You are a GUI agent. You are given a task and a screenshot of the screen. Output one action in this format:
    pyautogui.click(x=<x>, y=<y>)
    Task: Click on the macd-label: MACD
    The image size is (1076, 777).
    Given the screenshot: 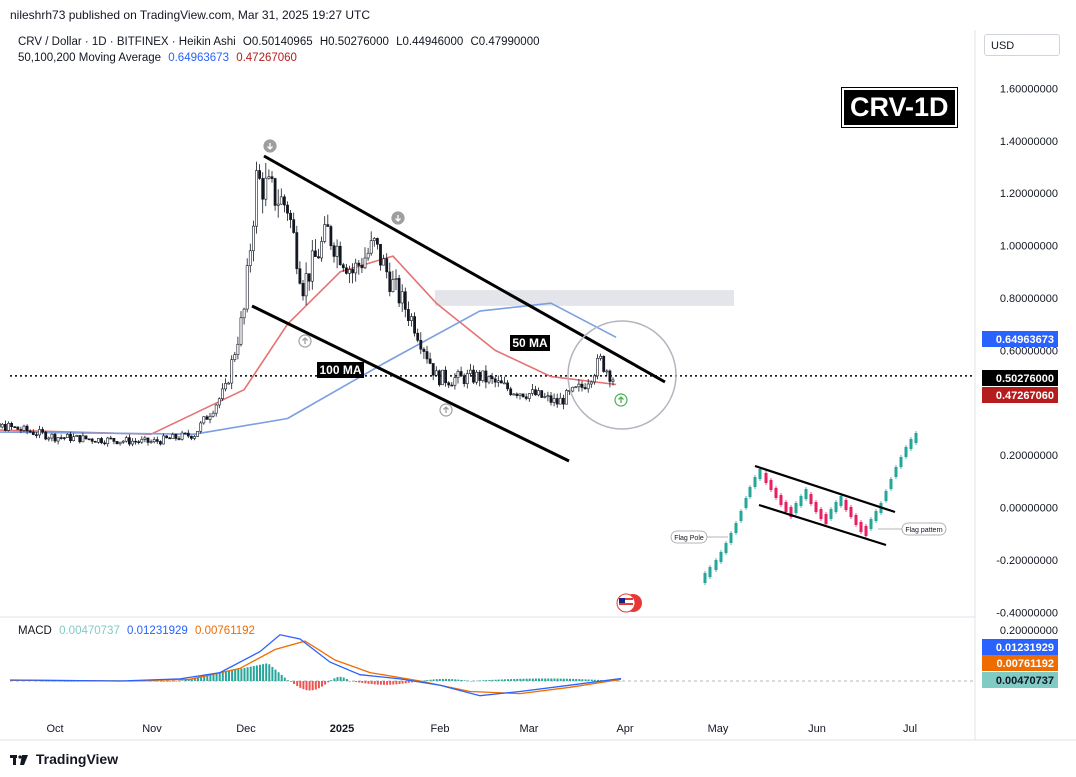 What is the action you would take?
    pyautogui.click(x=35, y=631)
    